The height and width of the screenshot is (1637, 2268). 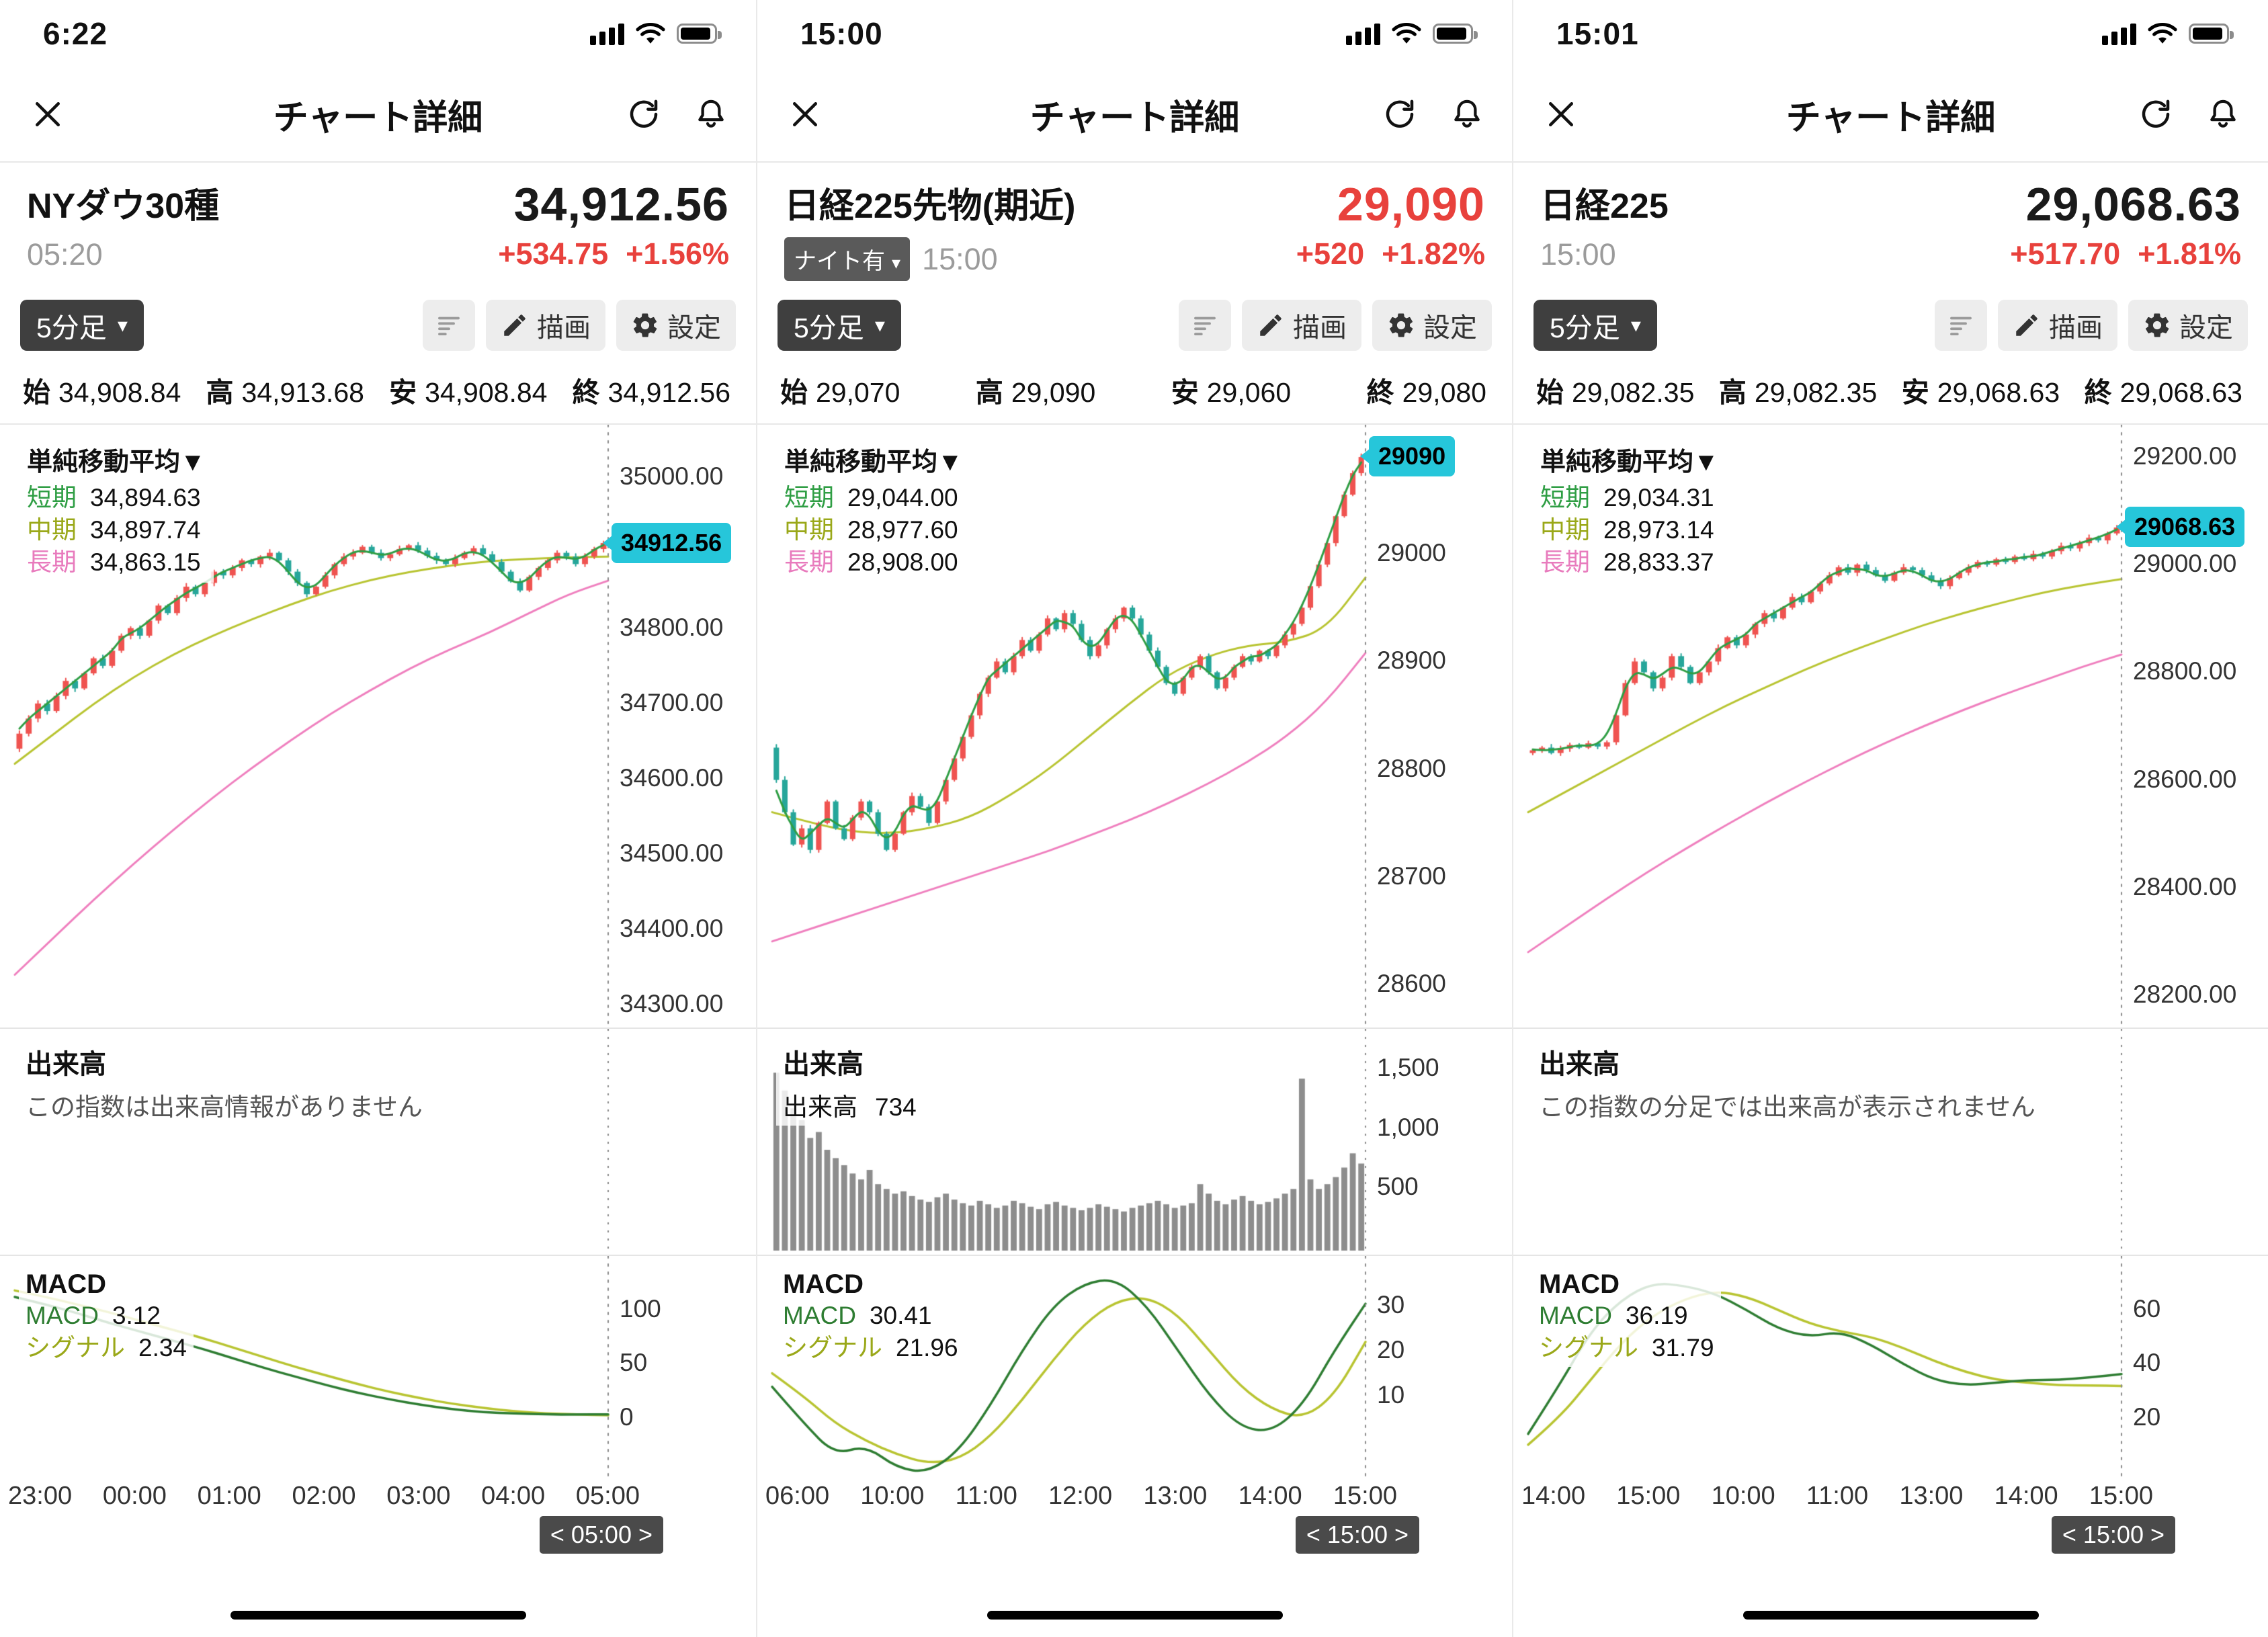 What do you see at coordinates (1411, 768) in the screenshot?
I see `axis-label: 28800` at bounding box center [1411, 768].